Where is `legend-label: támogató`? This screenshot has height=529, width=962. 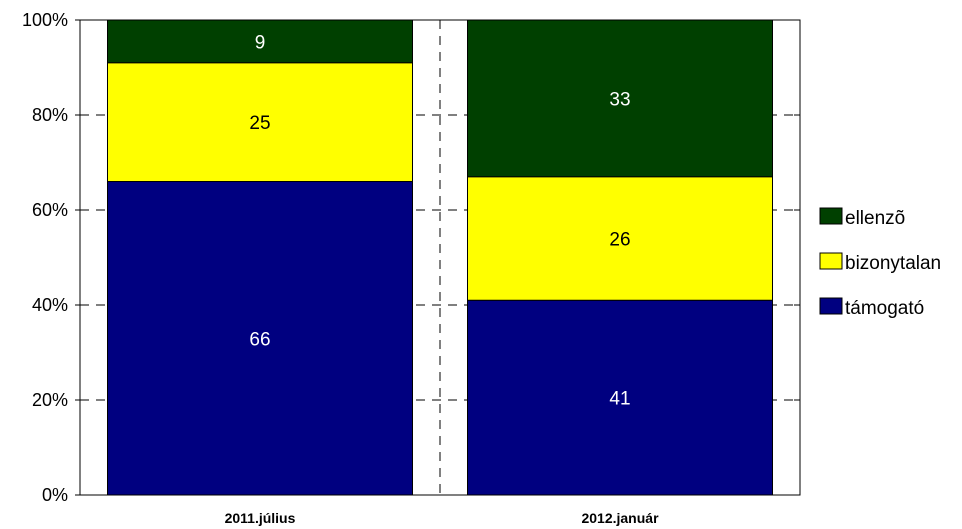 legend-label: támogató is located at coordinates (884, 308).